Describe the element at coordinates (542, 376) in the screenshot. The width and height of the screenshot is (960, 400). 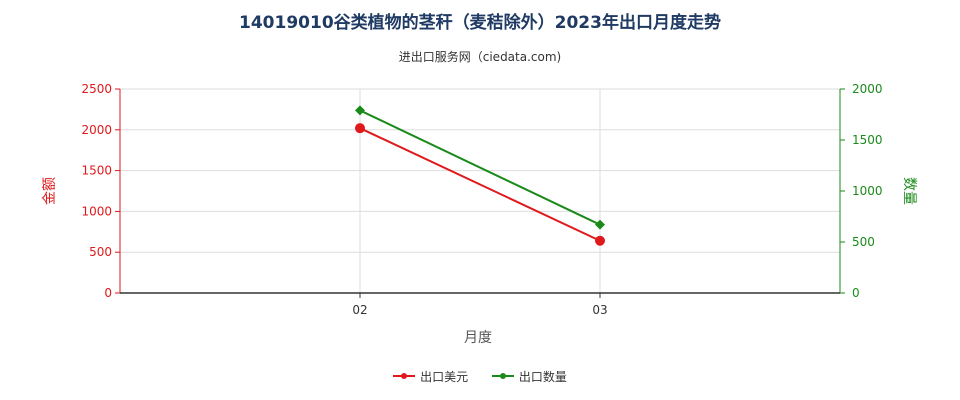
I see `legend-label-export-qty: 出口数量` at that location.